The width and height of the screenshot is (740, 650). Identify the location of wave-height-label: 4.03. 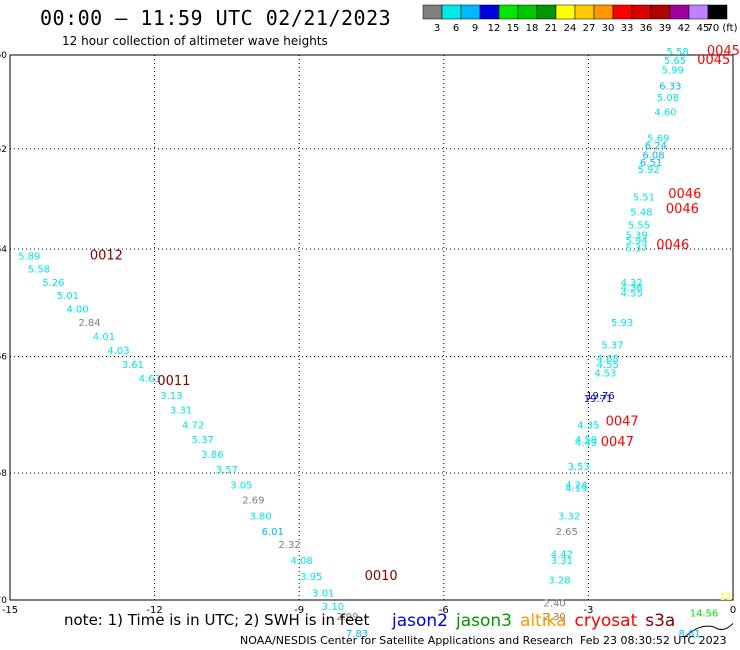
(118, 351).